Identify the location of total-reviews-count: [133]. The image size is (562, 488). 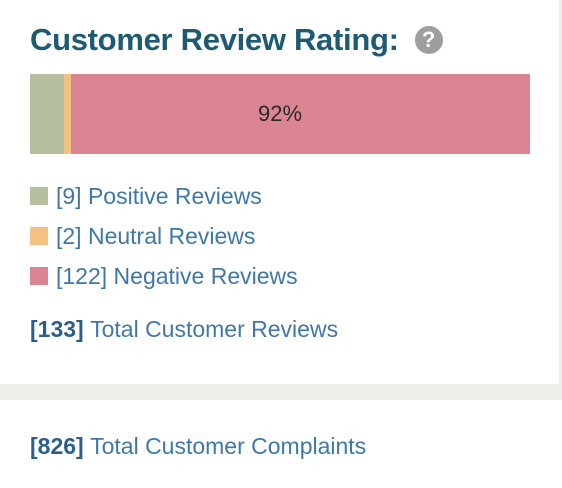
(57, 329).